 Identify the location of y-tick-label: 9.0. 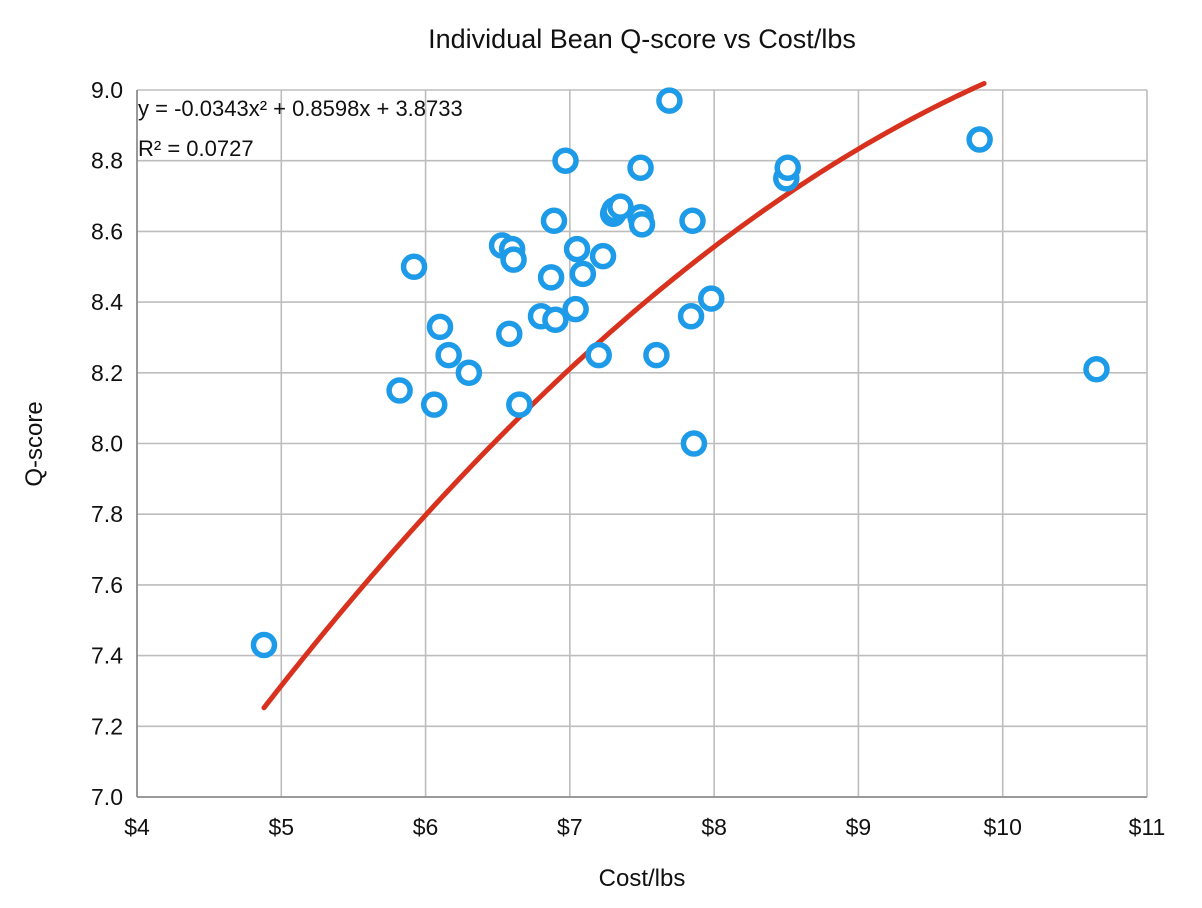
(107, 90).